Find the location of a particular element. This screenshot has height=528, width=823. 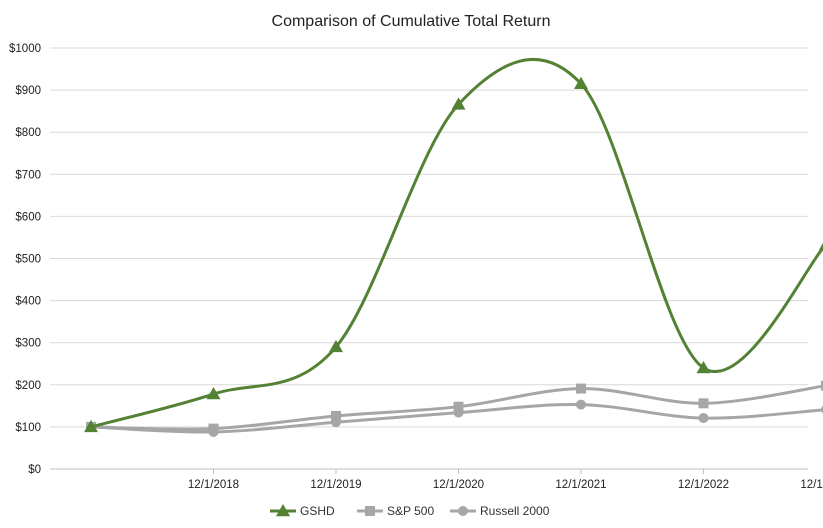

chart-title: Comparison of Cumulative Total Return is located at coordinates (411, 21).